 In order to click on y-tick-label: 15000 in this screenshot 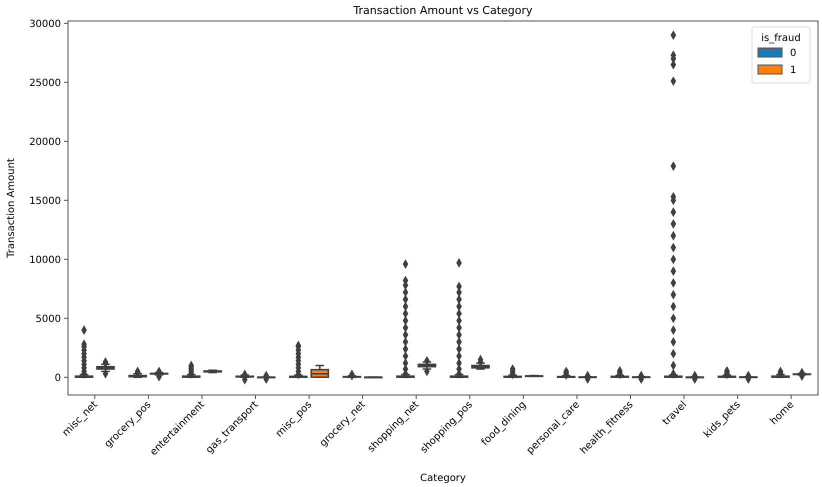, I will do `click(45, 201)`.